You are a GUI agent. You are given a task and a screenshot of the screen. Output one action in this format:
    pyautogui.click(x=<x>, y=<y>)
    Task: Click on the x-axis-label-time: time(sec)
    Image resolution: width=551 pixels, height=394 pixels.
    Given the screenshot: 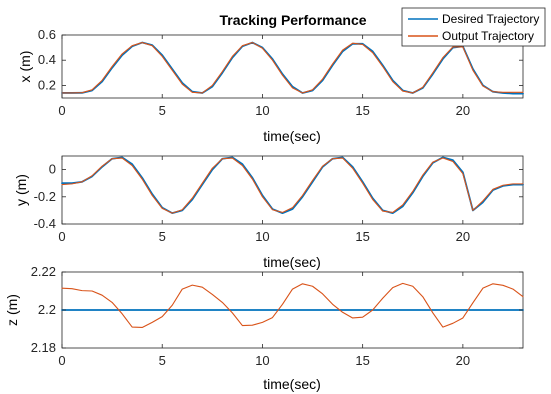 What is the action you would take?
    pyautogui.click(x=292, y=136)
    